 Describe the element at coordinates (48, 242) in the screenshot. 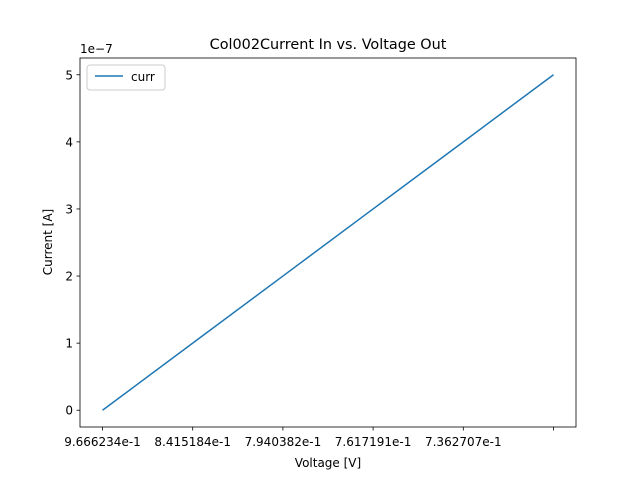

I see `y-axis-label: Current [A]` at that location.